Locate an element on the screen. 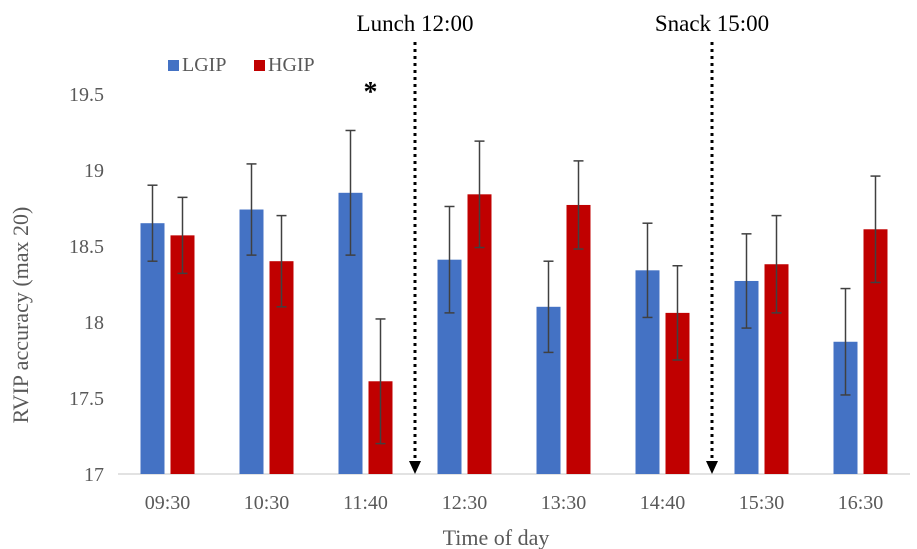  legend: LGIP HGIP is located at coordinates (241, 65).